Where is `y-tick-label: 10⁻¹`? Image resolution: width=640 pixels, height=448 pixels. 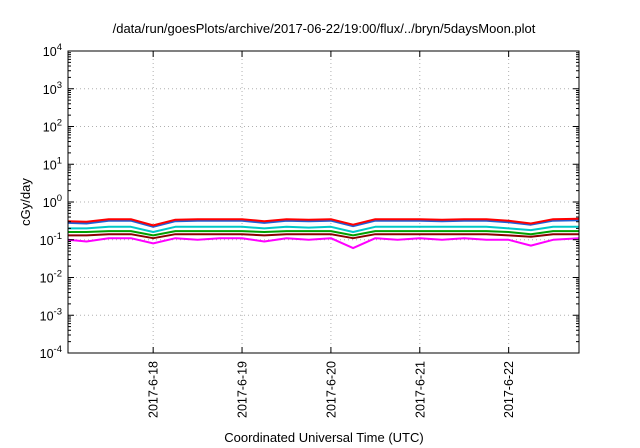 y-tick-label: 10⁻¹ is located at coordinates (51, 239).